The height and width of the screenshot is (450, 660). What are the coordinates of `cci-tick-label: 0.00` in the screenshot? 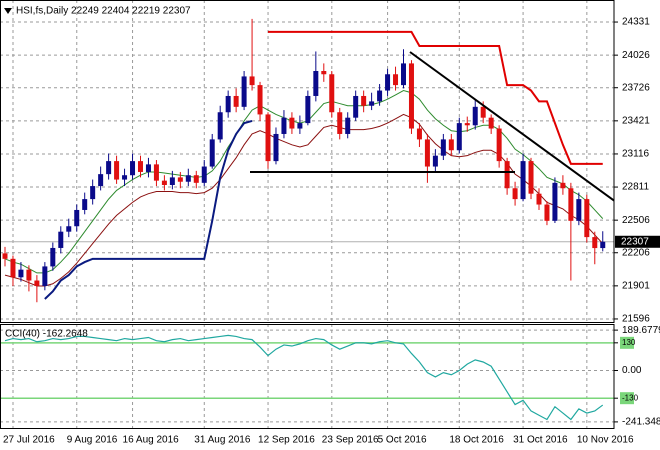 It's located at (632, 370).